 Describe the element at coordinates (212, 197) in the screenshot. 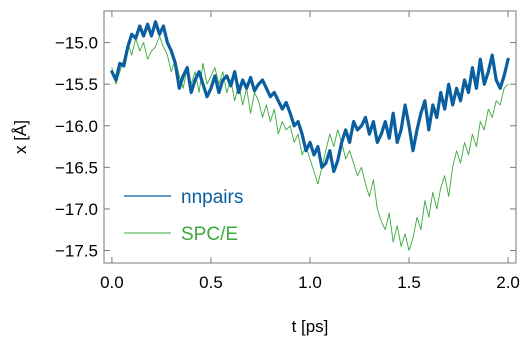

I see `legend-label-nnpairs: nnpairs` at that location.